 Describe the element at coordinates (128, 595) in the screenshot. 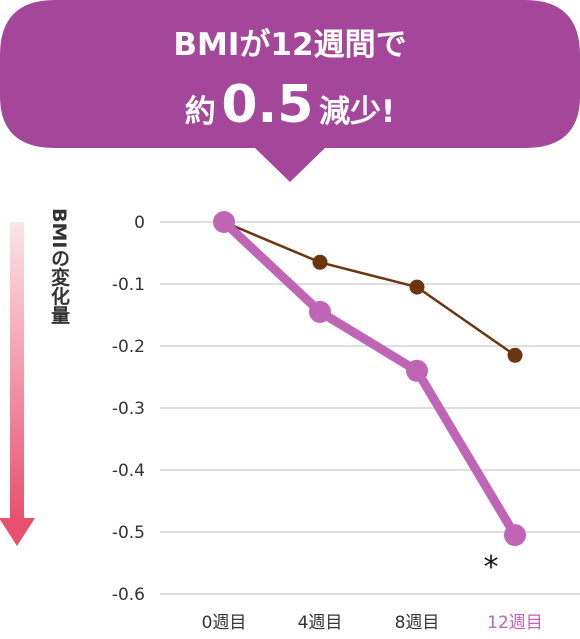

I see `y-tick-label: -0.6` at that location.